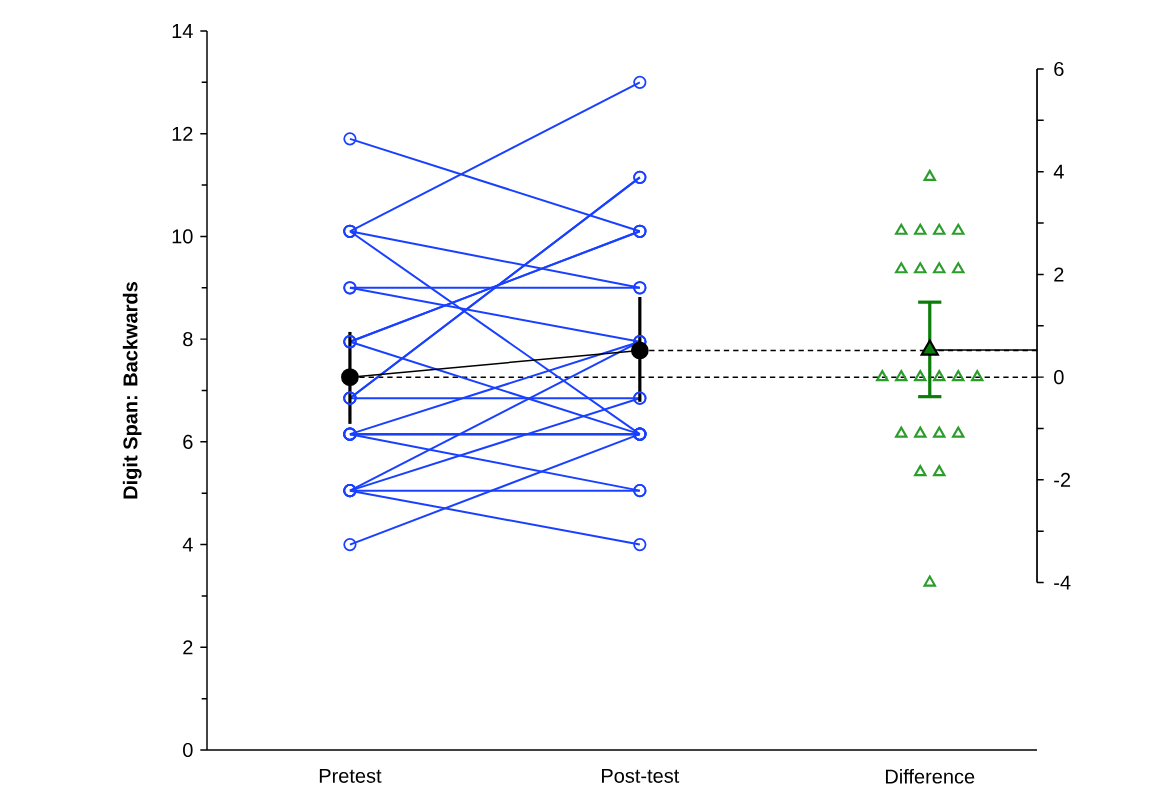 This screenshot has width=1152, height=797. Describe the element at coordinates (930, 776) in the screenshot. I see `x-tick-label: Difference` at that location.